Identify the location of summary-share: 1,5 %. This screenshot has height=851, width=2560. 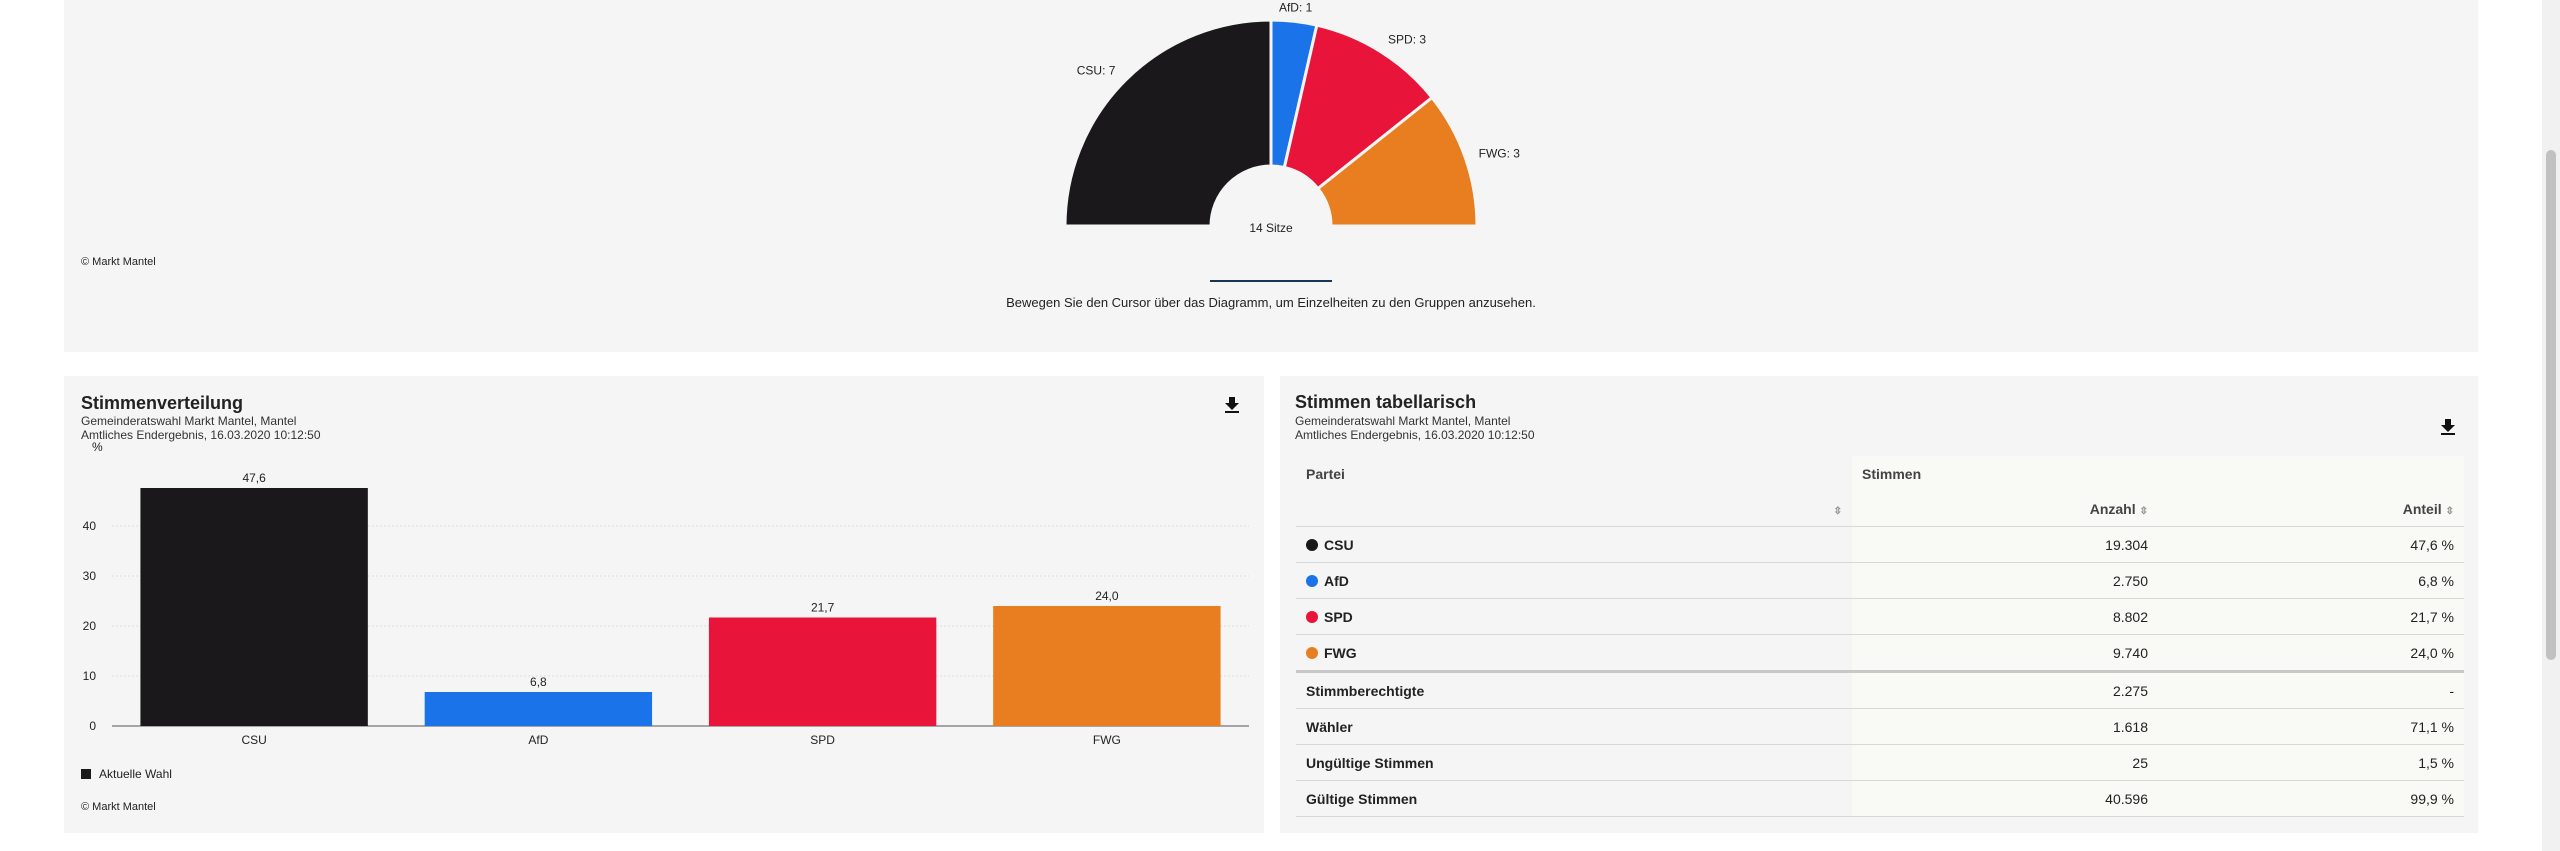
(2311, 762).